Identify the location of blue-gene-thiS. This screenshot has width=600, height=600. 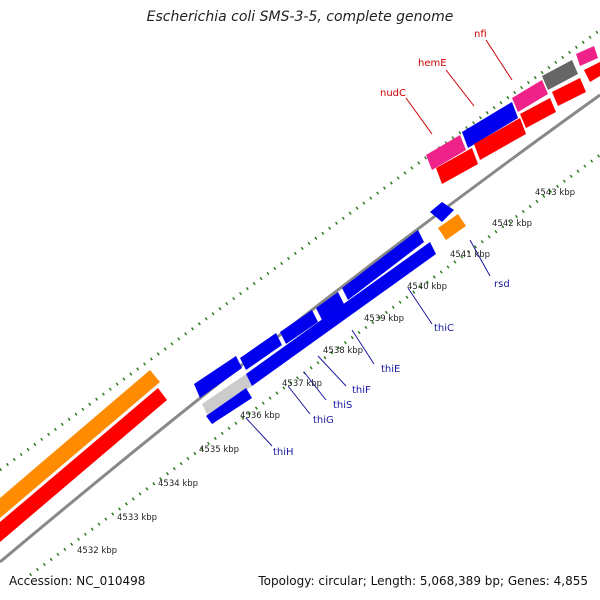
(299, 327).